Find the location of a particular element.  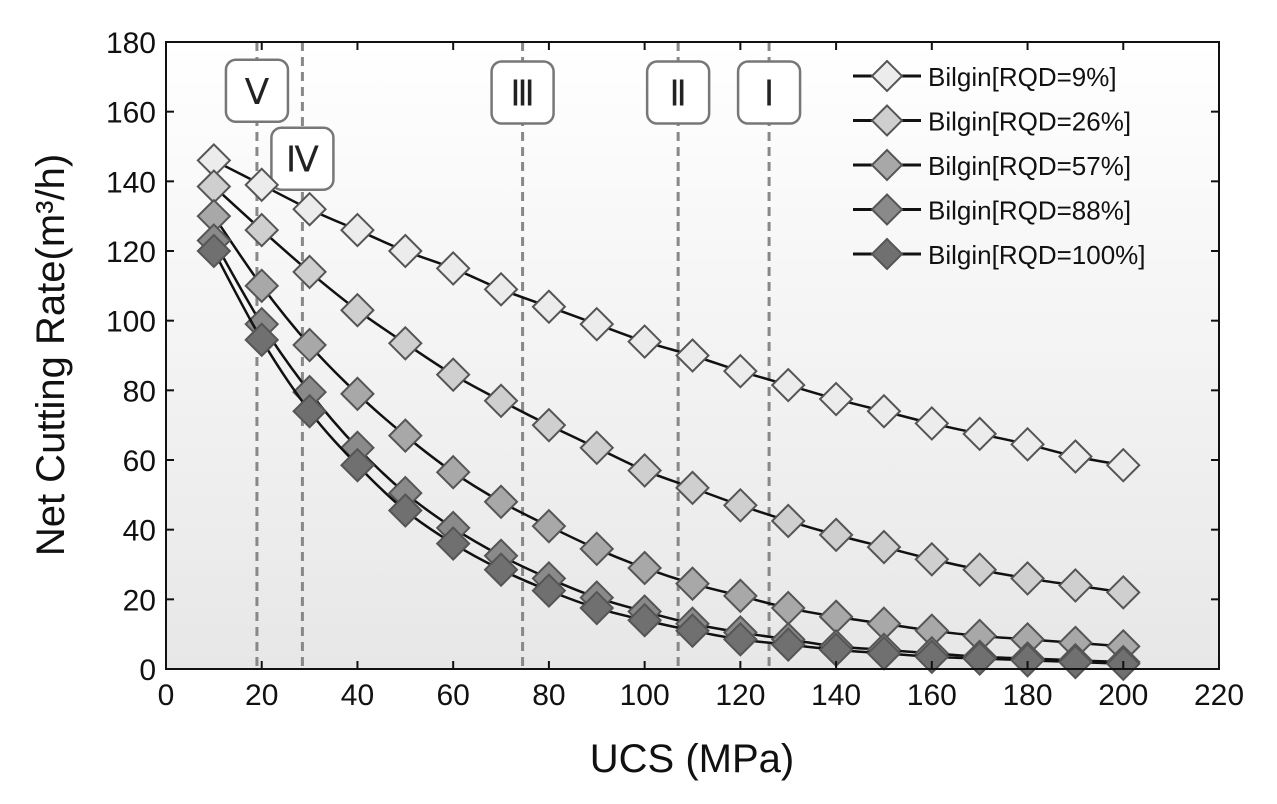

zone-label: Ⅳ is located at coordinates (302, 160).